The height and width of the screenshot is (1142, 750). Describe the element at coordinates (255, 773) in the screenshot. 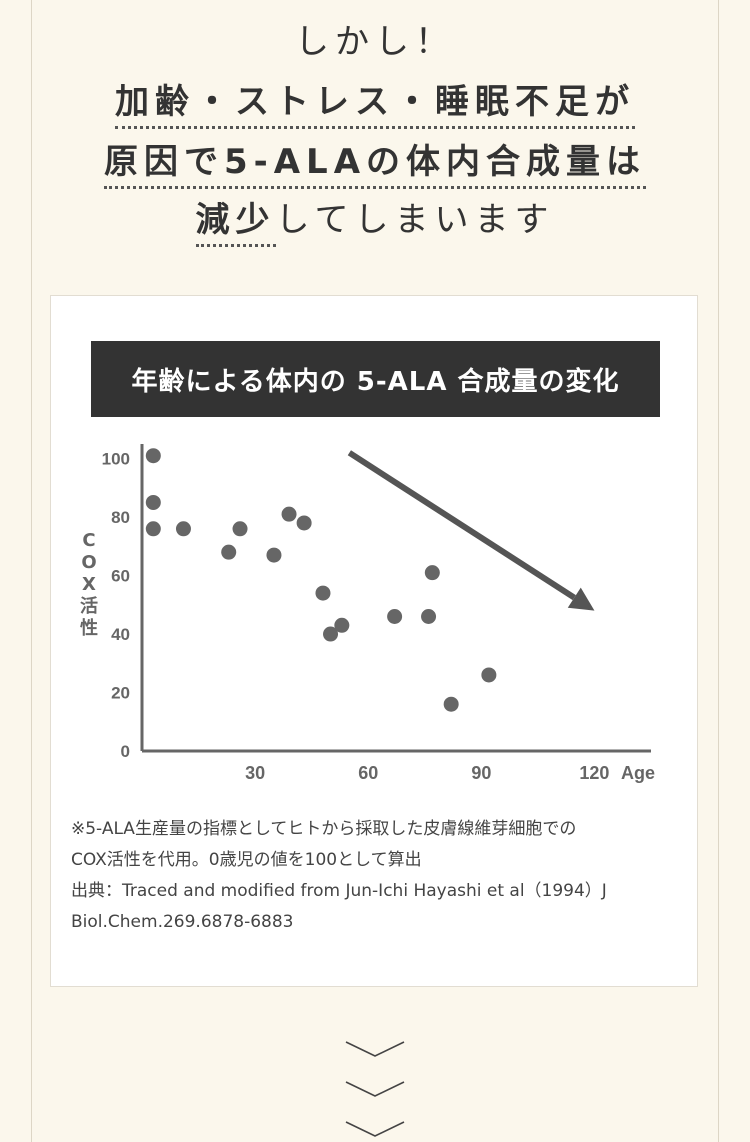

I see `x-tick-label: 30` at that location.